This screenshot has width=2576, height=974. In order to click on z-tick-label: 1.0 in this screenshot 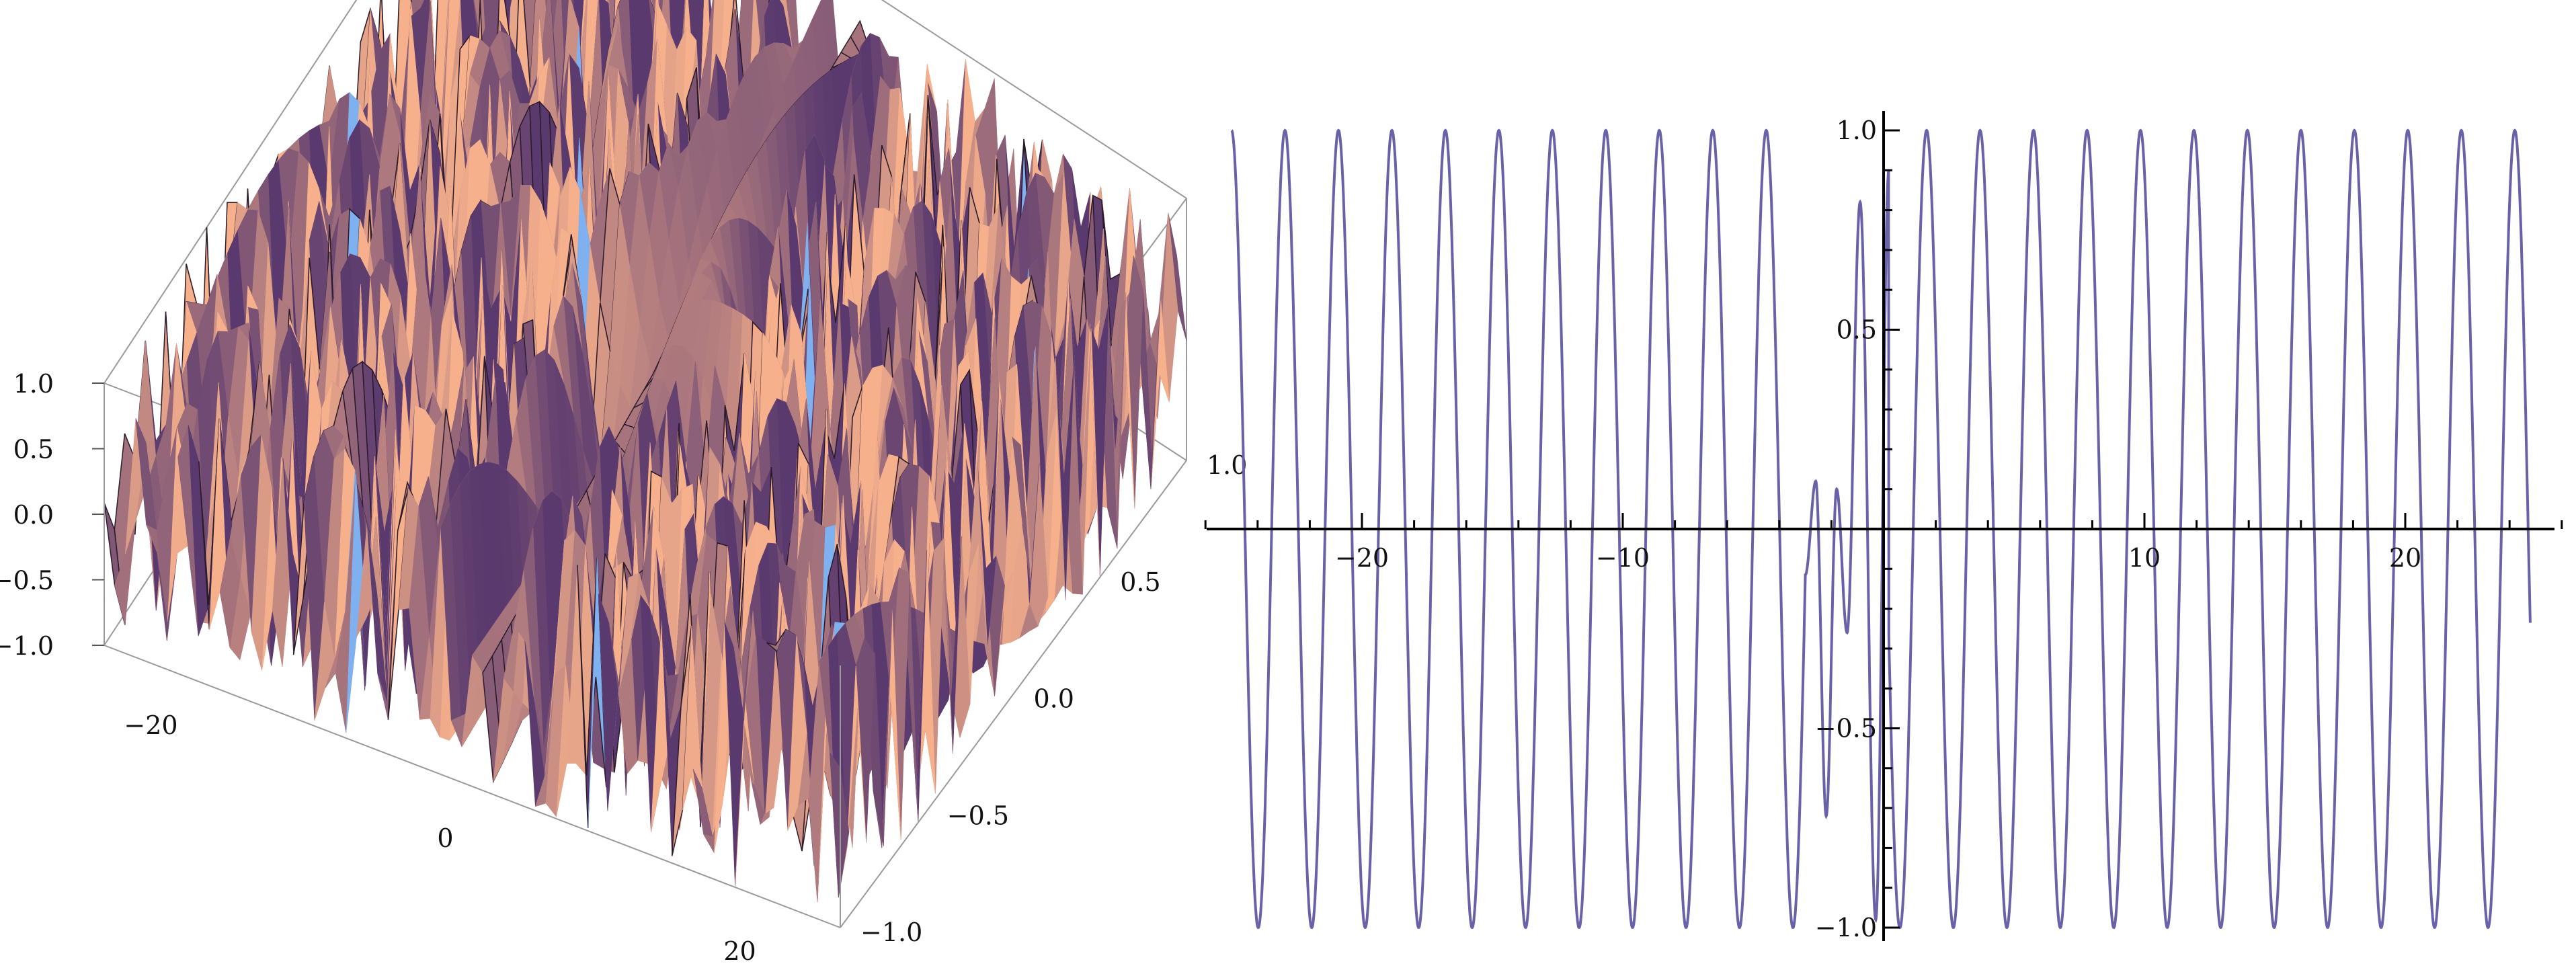, I will do `click(33, 384)`.